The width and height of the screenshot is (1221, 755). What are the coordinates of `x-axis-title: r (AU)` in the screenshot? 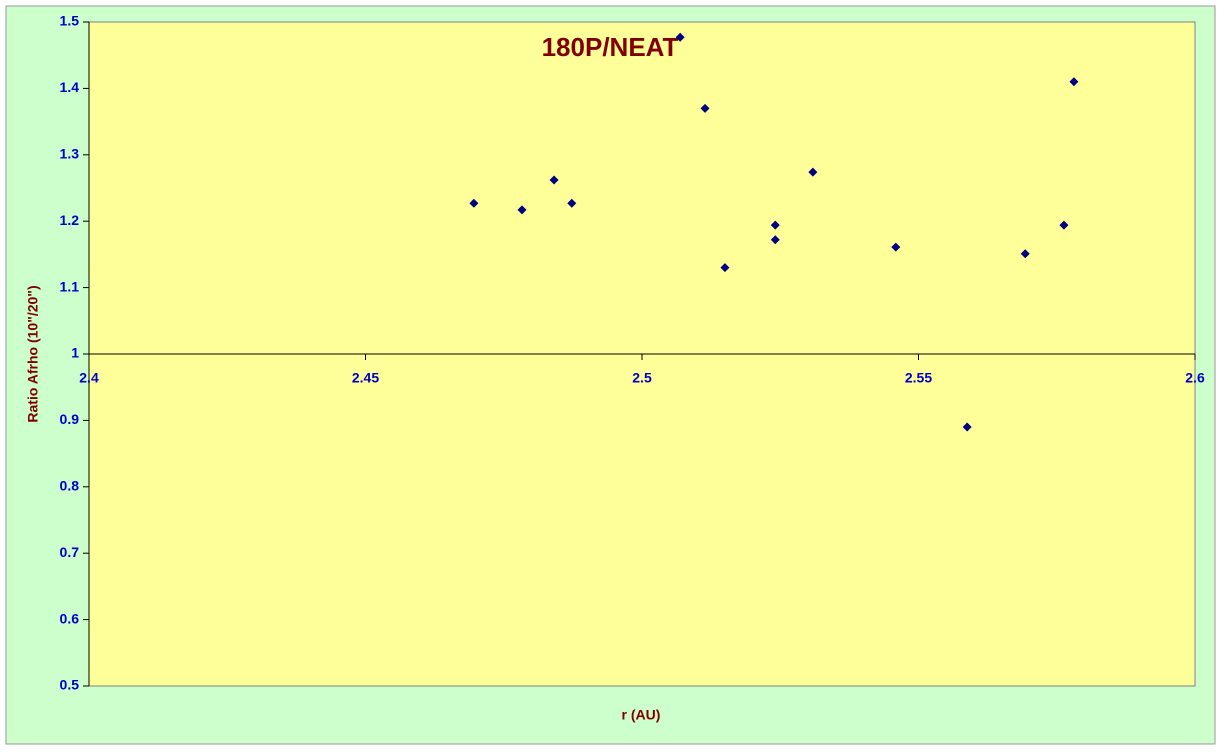 It's located at (641, 715).